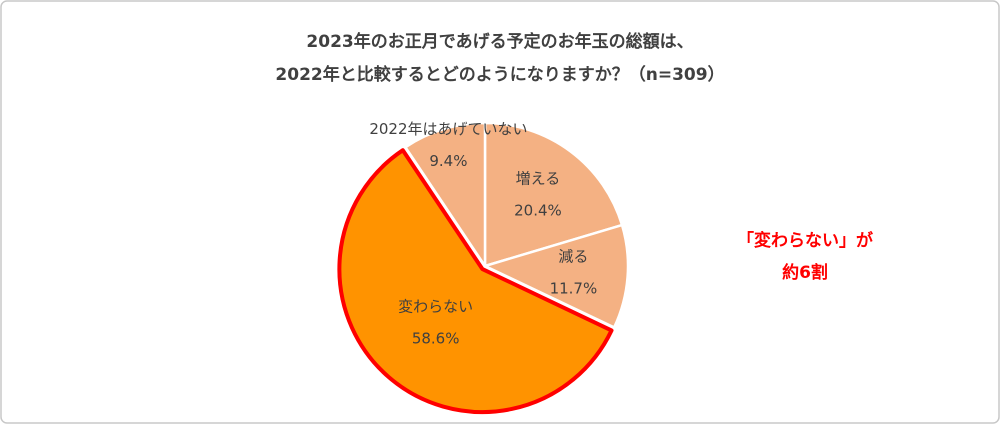  I want to click on annotation: 約6割, so click(805, 272).